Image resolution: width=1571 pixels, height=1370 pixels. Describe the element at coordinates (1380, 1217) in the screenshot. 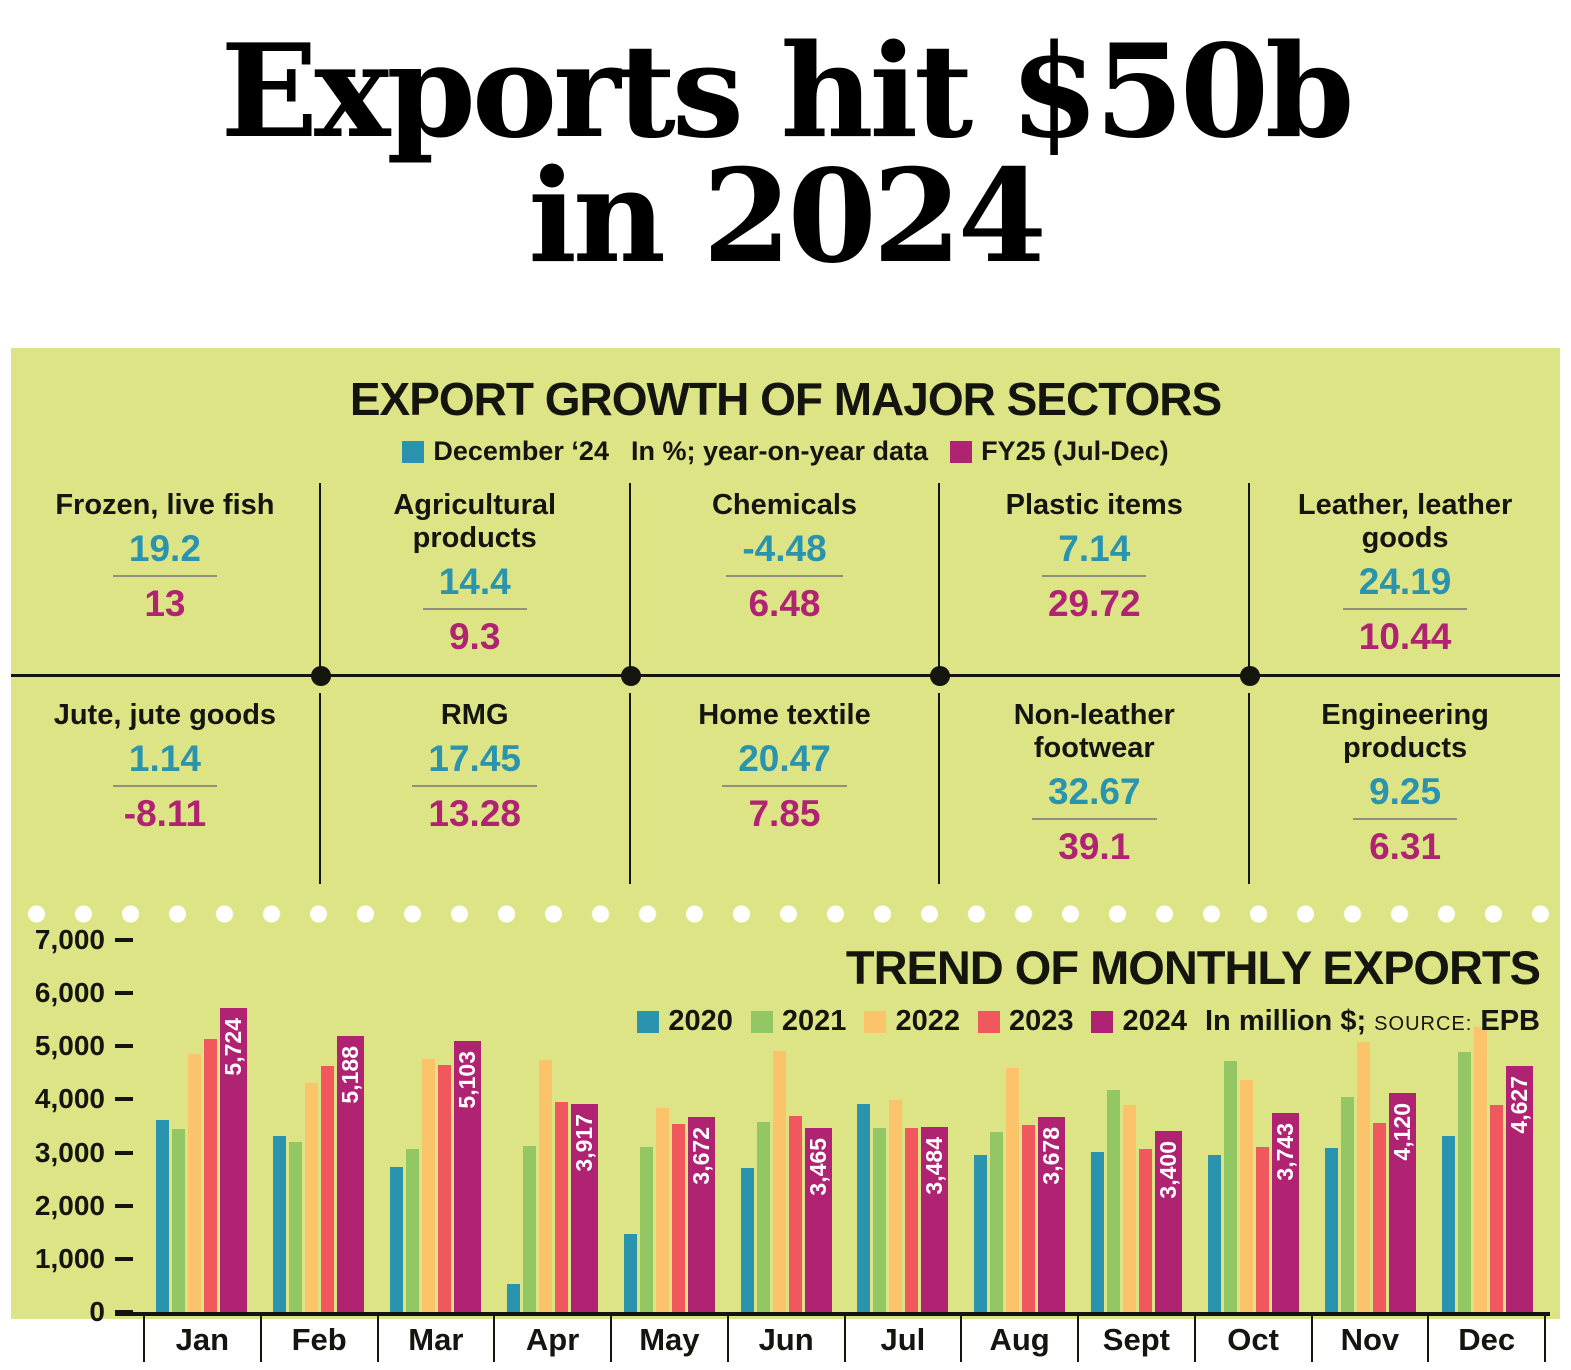

I see `bar-2023-nov` at that location.